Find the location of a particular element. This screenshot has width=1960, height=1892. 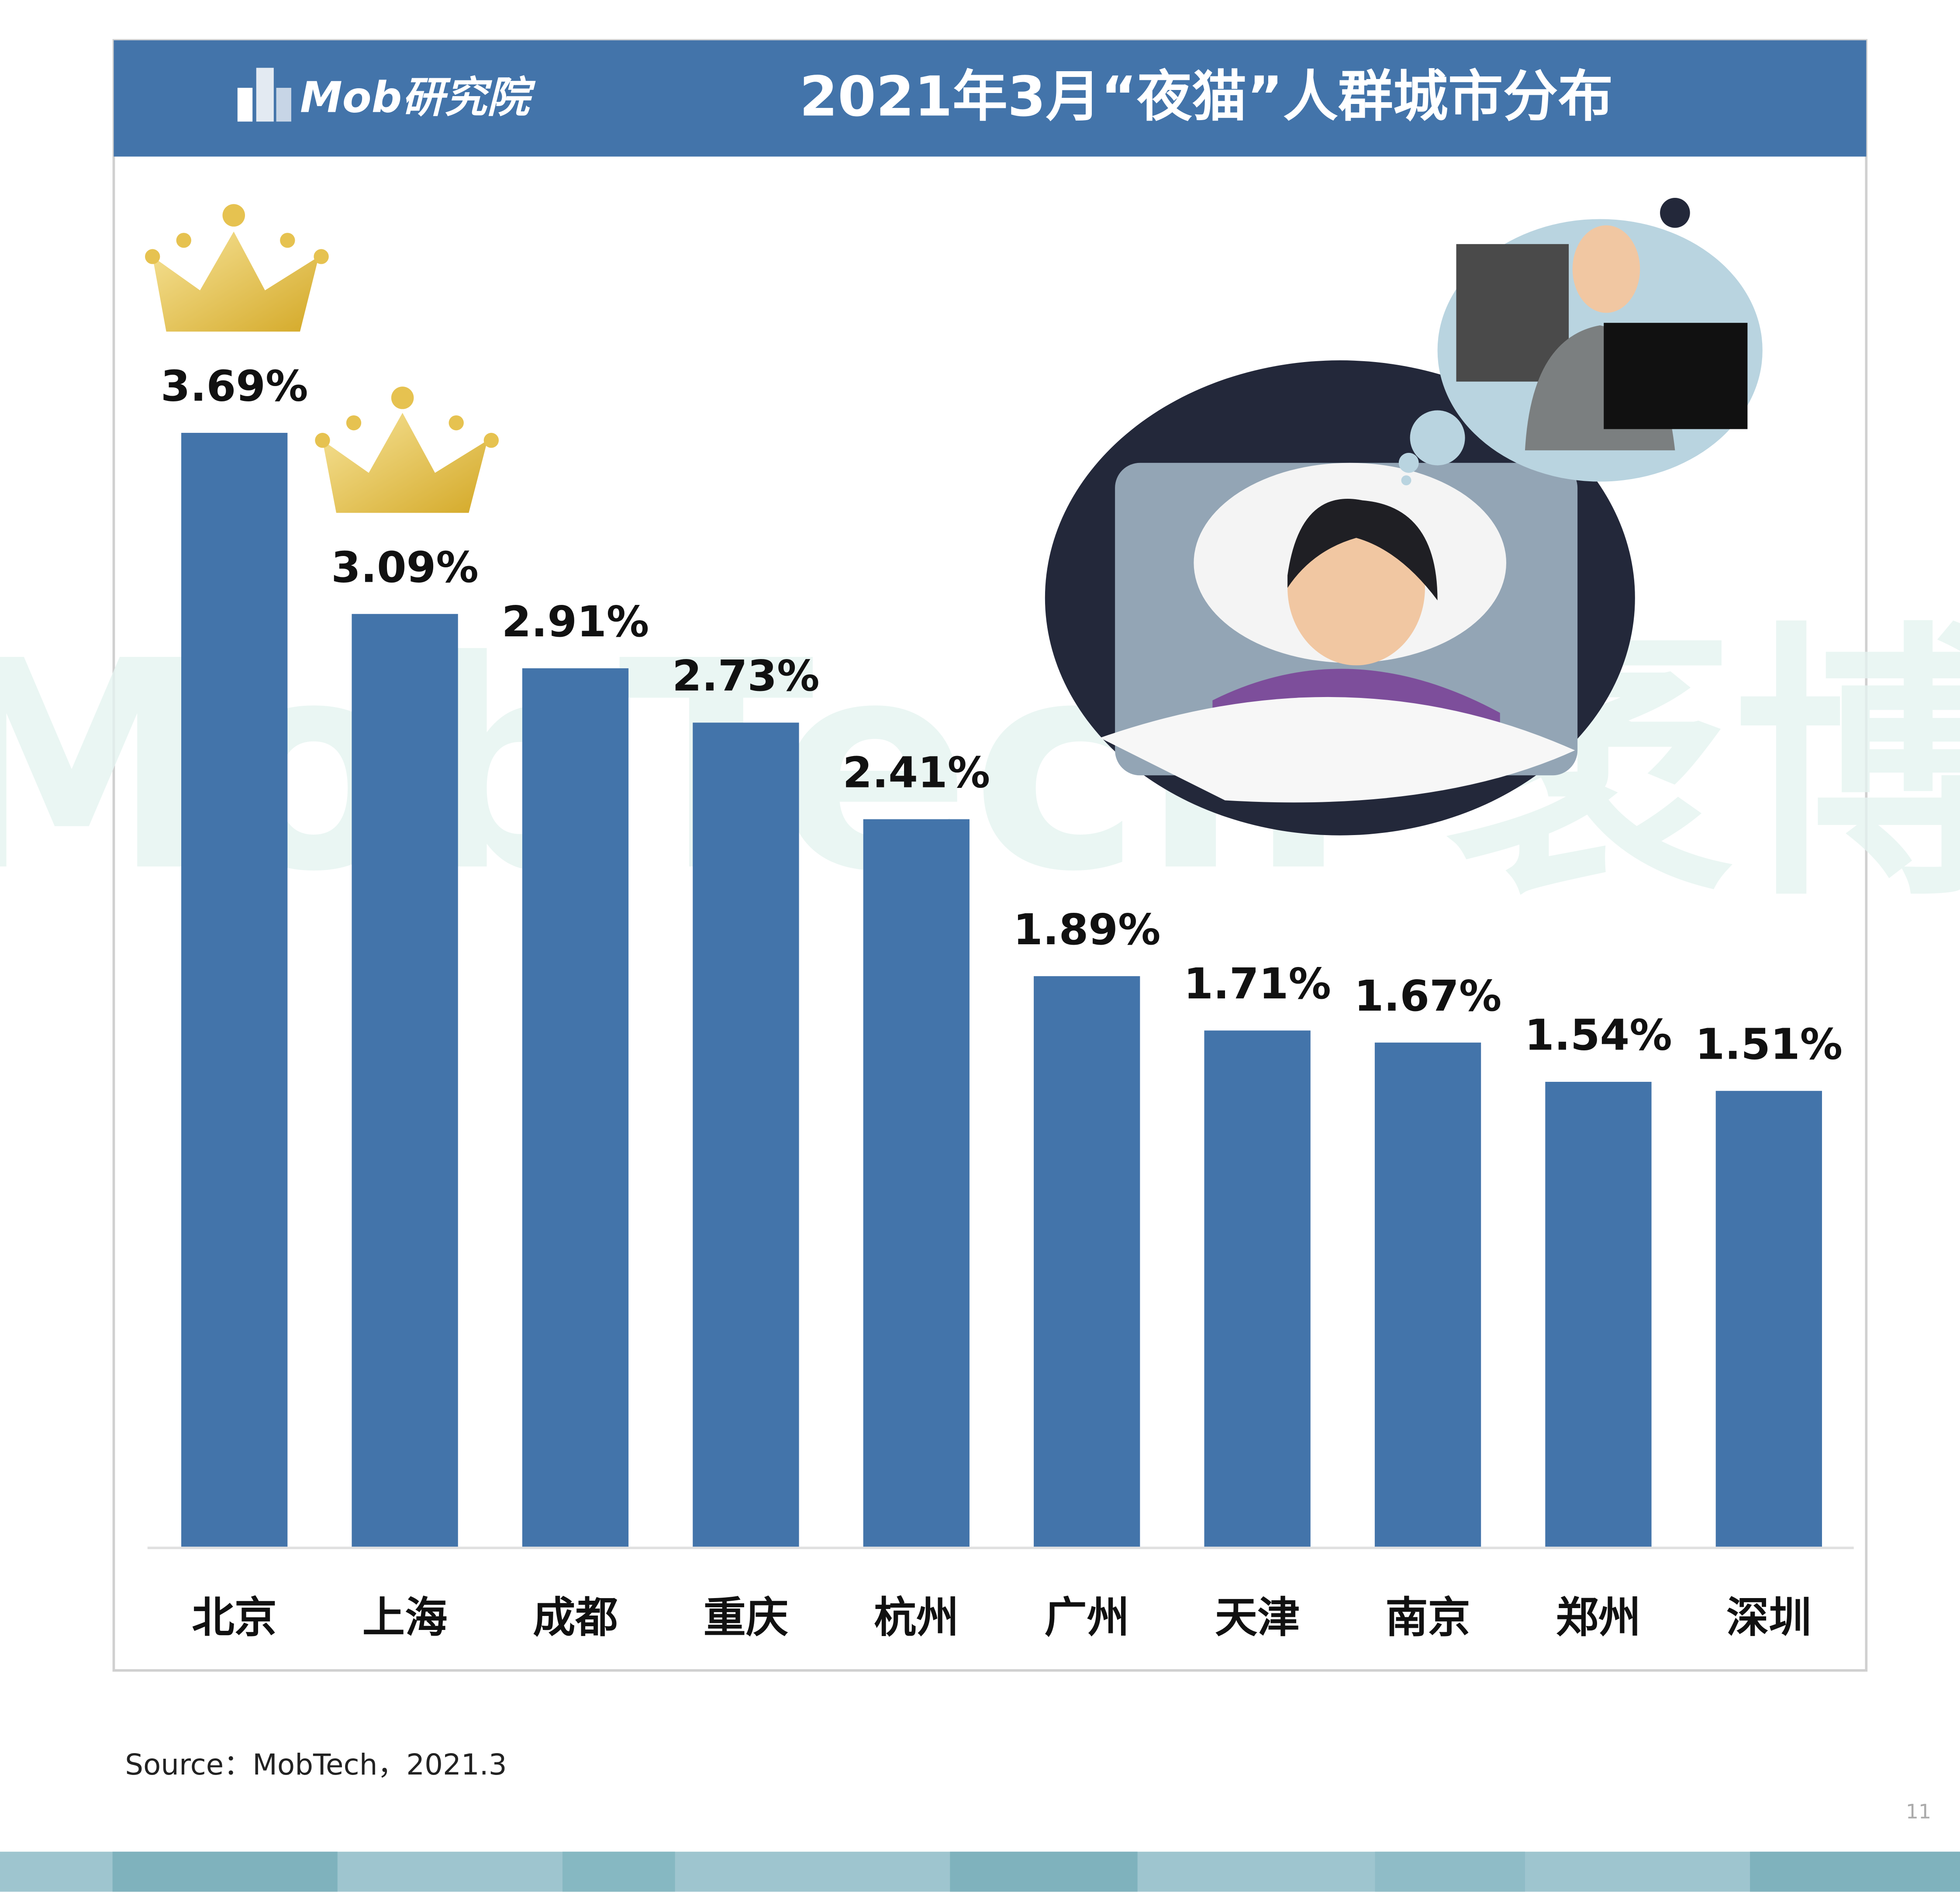

x-tick-label: 广州 is located at coordinates (1086, 1617).